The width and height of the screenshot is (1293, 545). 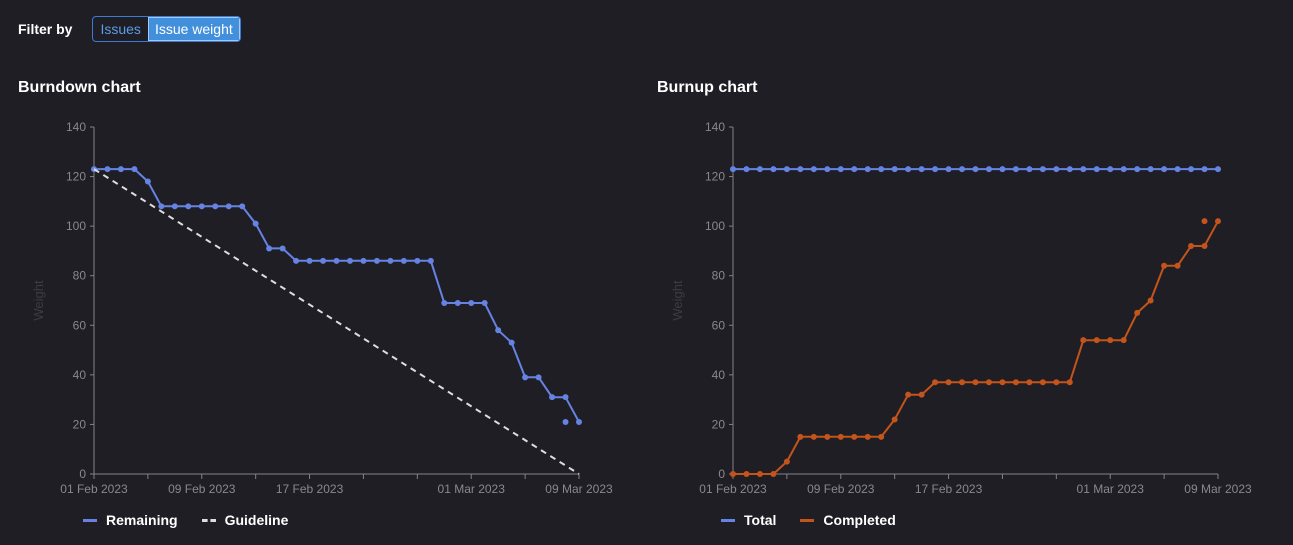 I want to click on y-tick-label: 100, so click(x=76, y=226).